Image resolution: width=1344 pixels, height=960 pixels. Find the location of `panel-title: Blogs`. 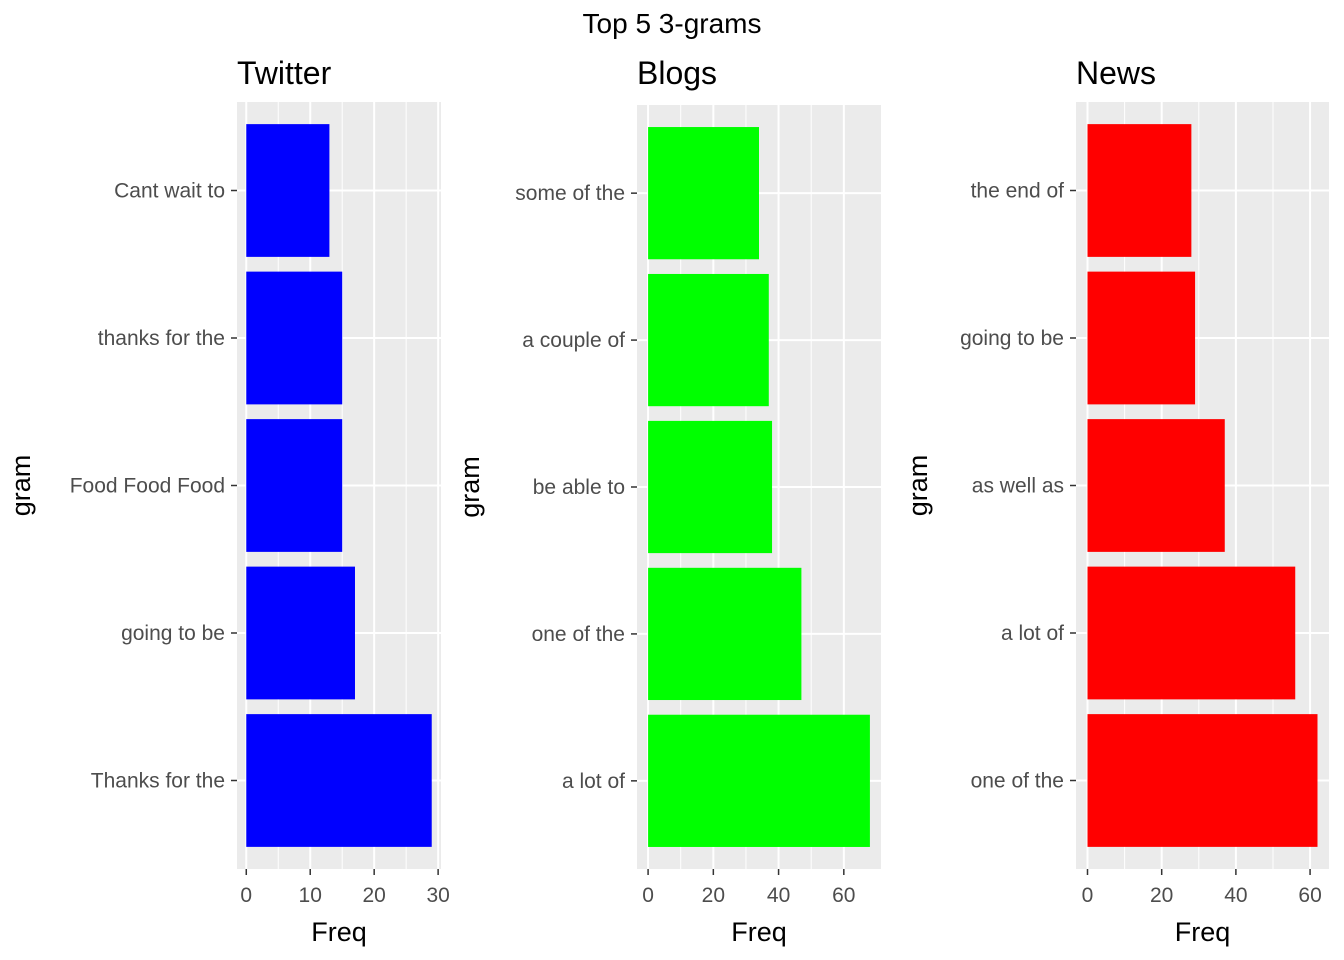

panel-title: Blogs is located at coordinates (677, 73).